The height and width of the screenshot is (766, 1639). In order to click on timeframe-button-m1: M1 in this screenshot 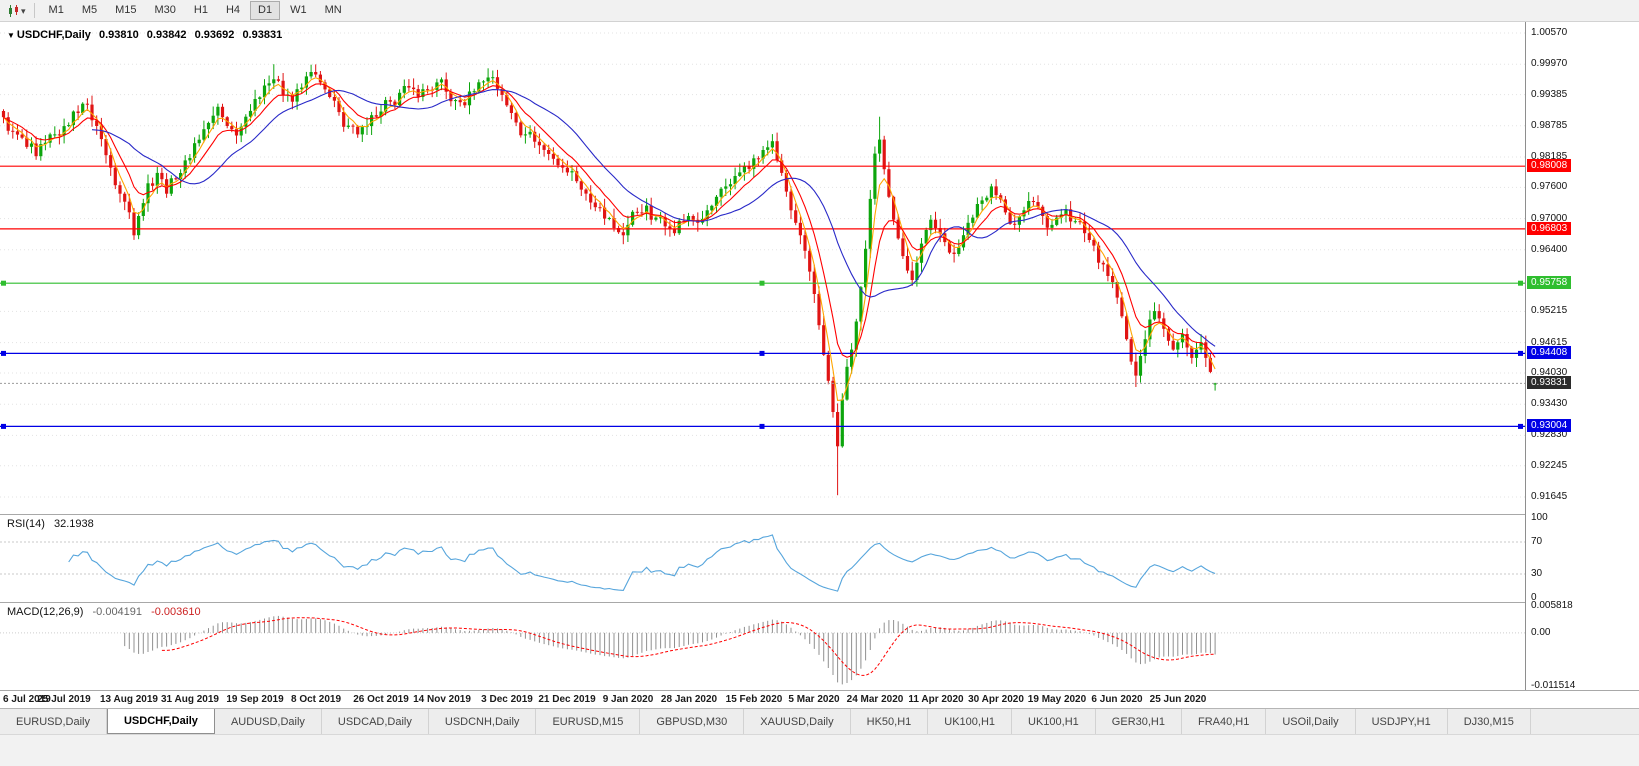, I will do `click(56, 10)`.